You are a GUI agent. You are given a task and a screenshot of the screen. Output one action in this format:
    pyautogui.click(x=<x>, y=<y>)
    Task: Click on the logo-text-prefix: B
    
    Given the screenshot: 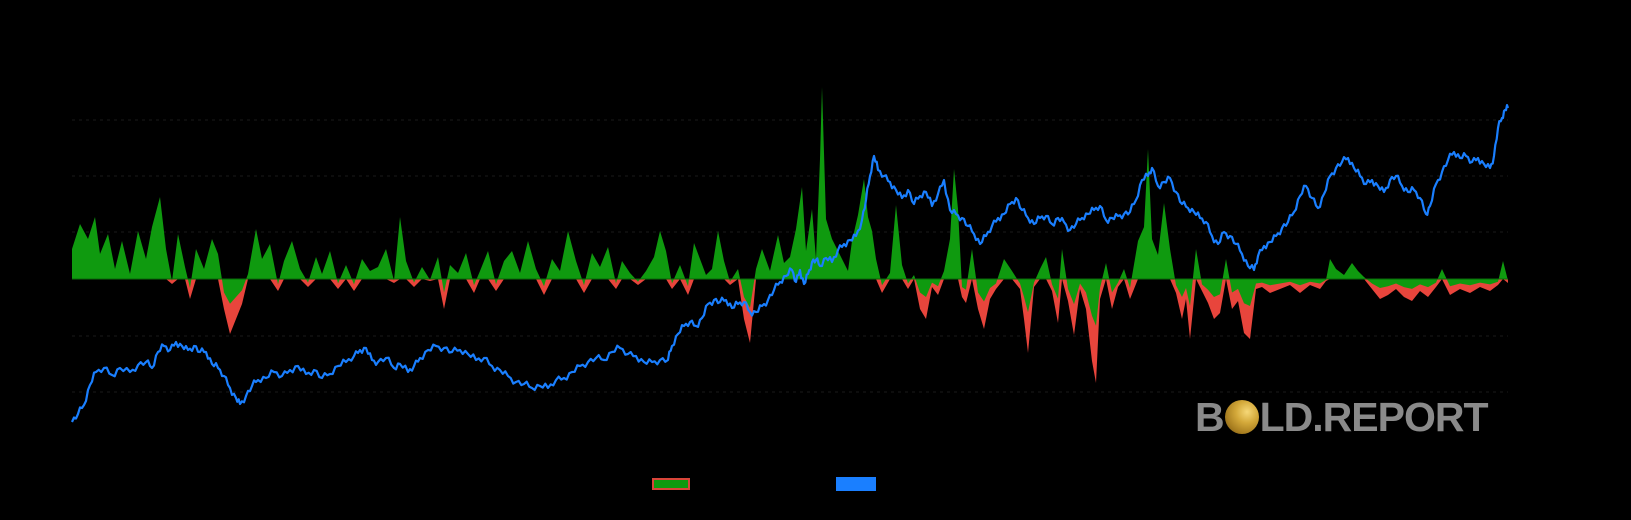 What is the action you would take?
    pyautogui.click(x=1210, y=416)
    